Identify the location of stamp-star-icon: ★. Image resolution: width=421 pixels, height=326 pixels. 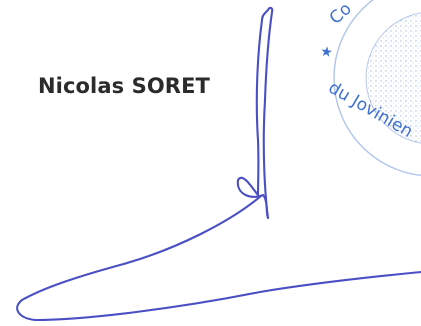
(327, 52).